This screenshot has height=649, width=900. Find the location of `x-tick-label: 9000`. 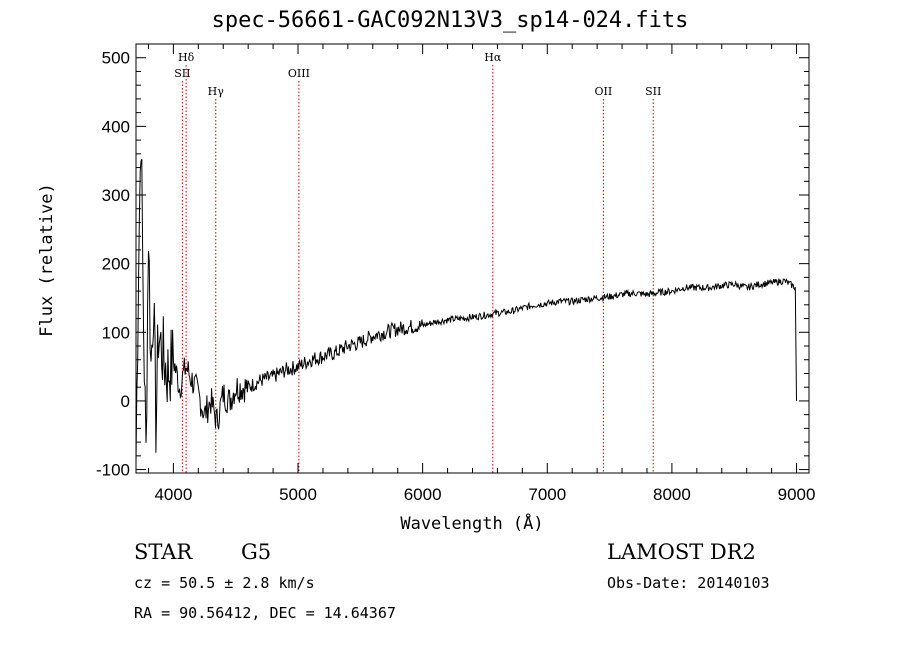

x-tick-label: 9000 is located at coordinates (797, 494).